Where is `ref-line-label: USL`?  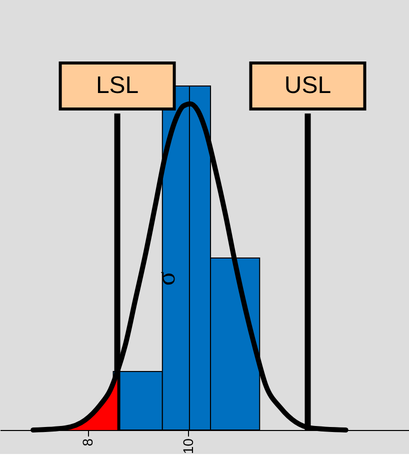 ref-line-label: USL is located at coordinates (308, 85).